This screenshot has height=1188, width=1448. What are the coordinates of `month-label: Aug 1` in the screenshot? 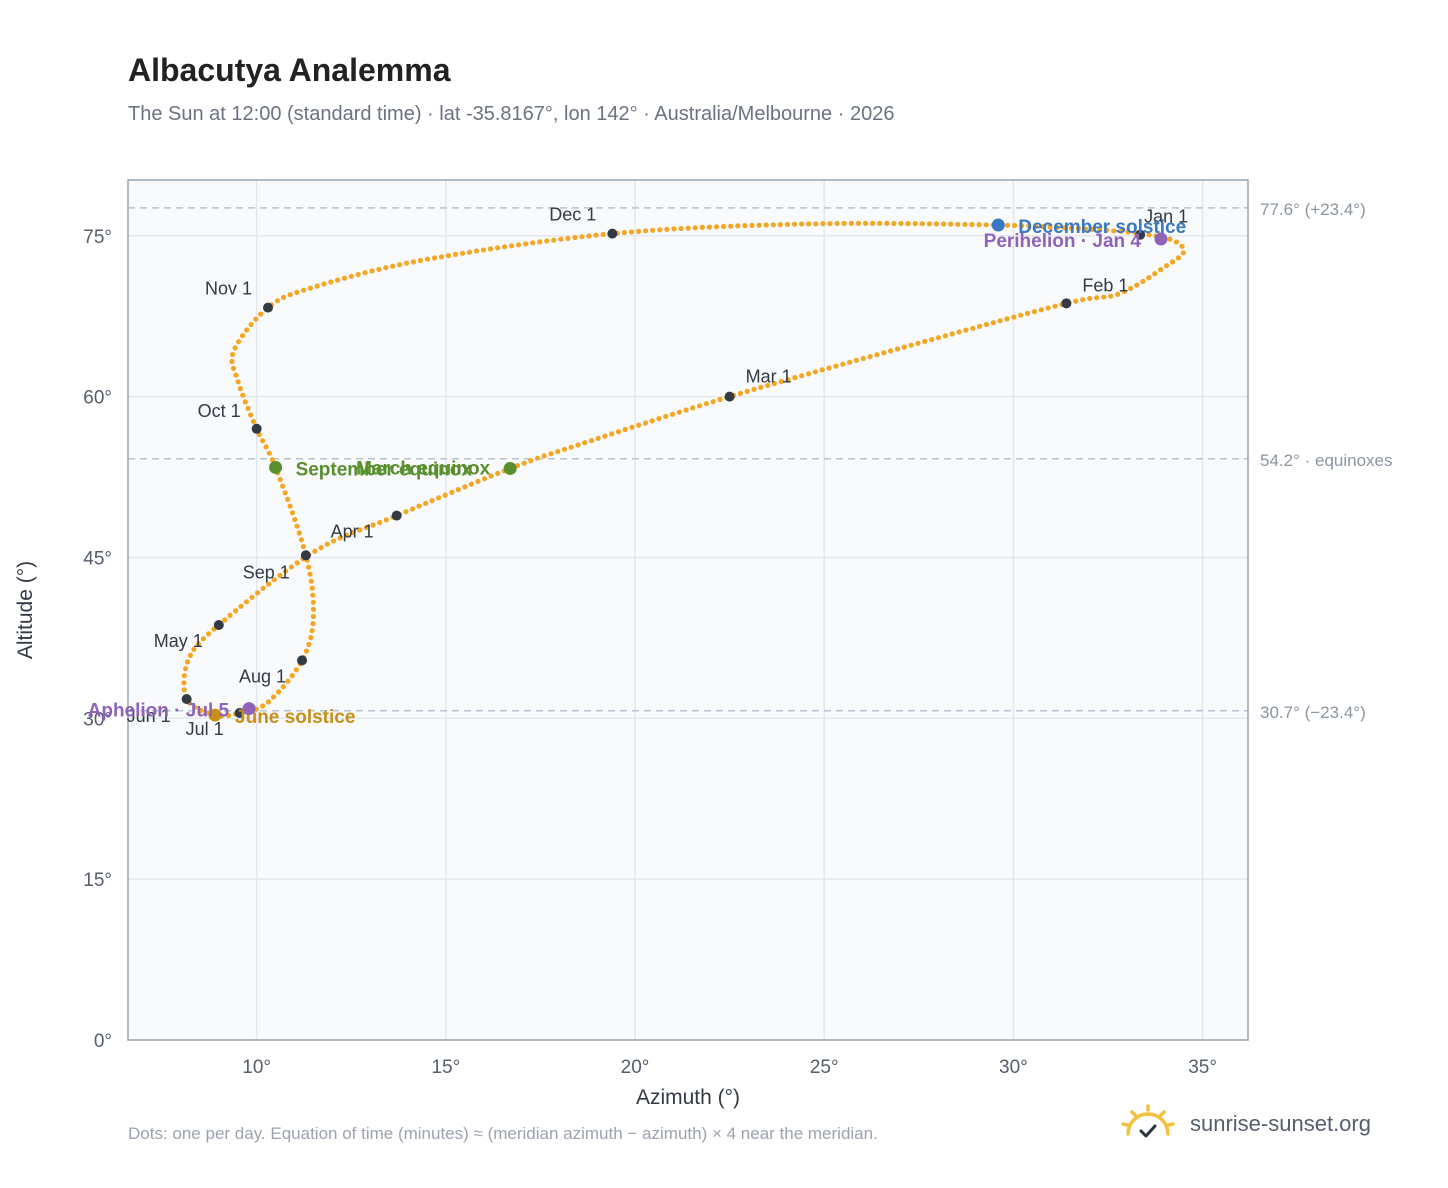 It's located at (262, 676).